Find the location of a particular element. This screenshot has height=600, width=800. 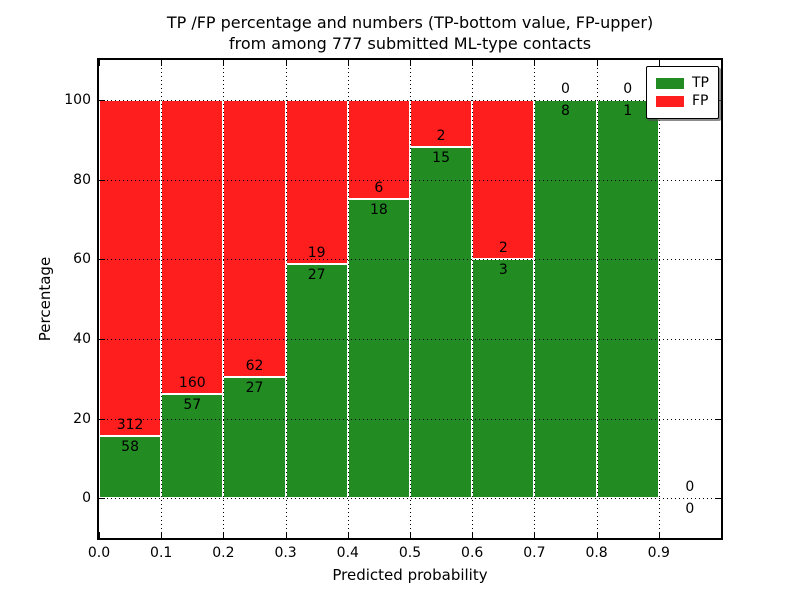

bar-label-tp-count: 1 is located at coordinates (628, 110).